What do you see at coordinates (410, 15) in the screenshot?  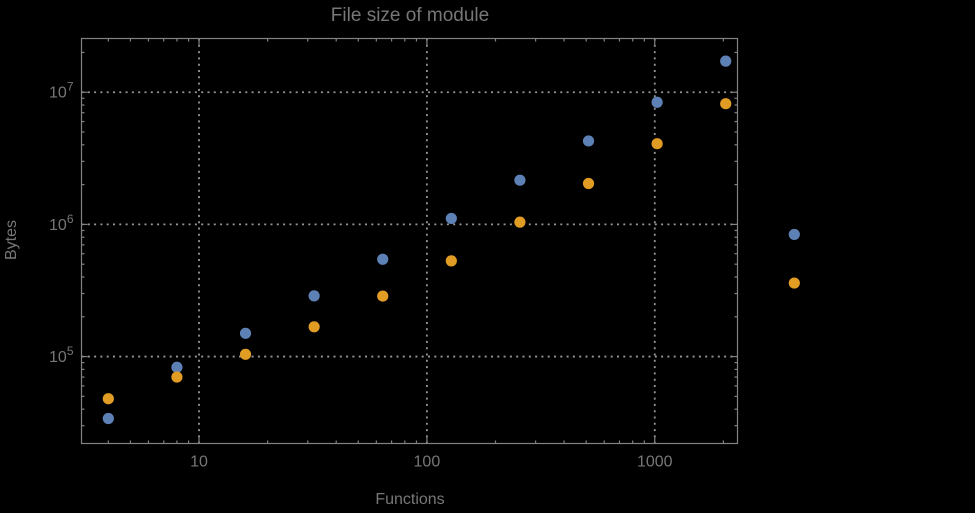 I see `chart-title: File size of module` at bounding box center [410, 15].